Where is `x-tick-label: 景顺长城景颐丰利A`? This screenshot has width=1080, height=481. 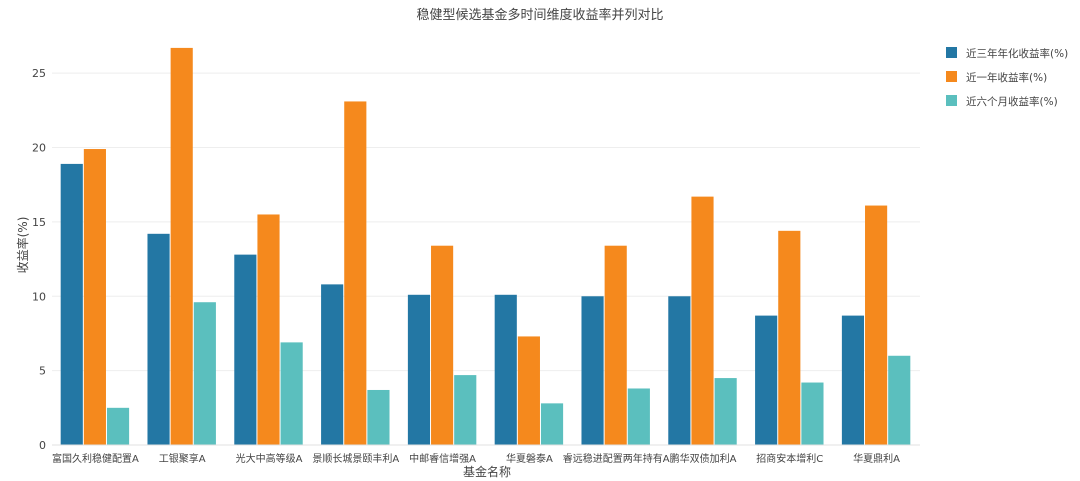
x-tick-label: 景顺长城景颐丰利A is located at coordinates (355, 458).